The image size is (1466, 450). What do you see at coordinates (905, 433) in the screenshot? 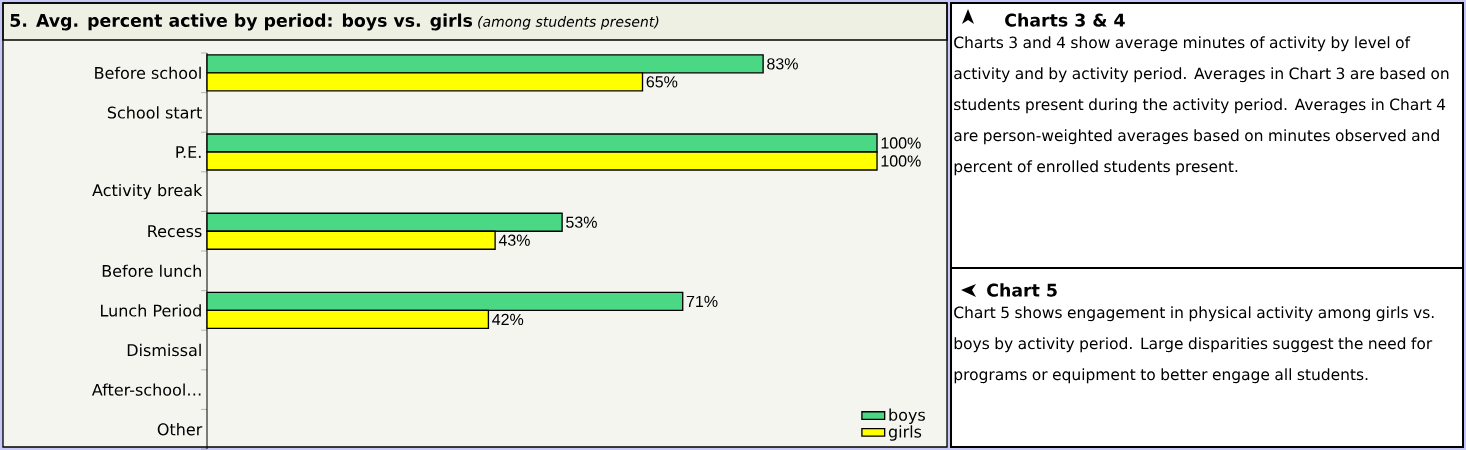
I see `legend-label: girls` at bounding box center [905, 433].